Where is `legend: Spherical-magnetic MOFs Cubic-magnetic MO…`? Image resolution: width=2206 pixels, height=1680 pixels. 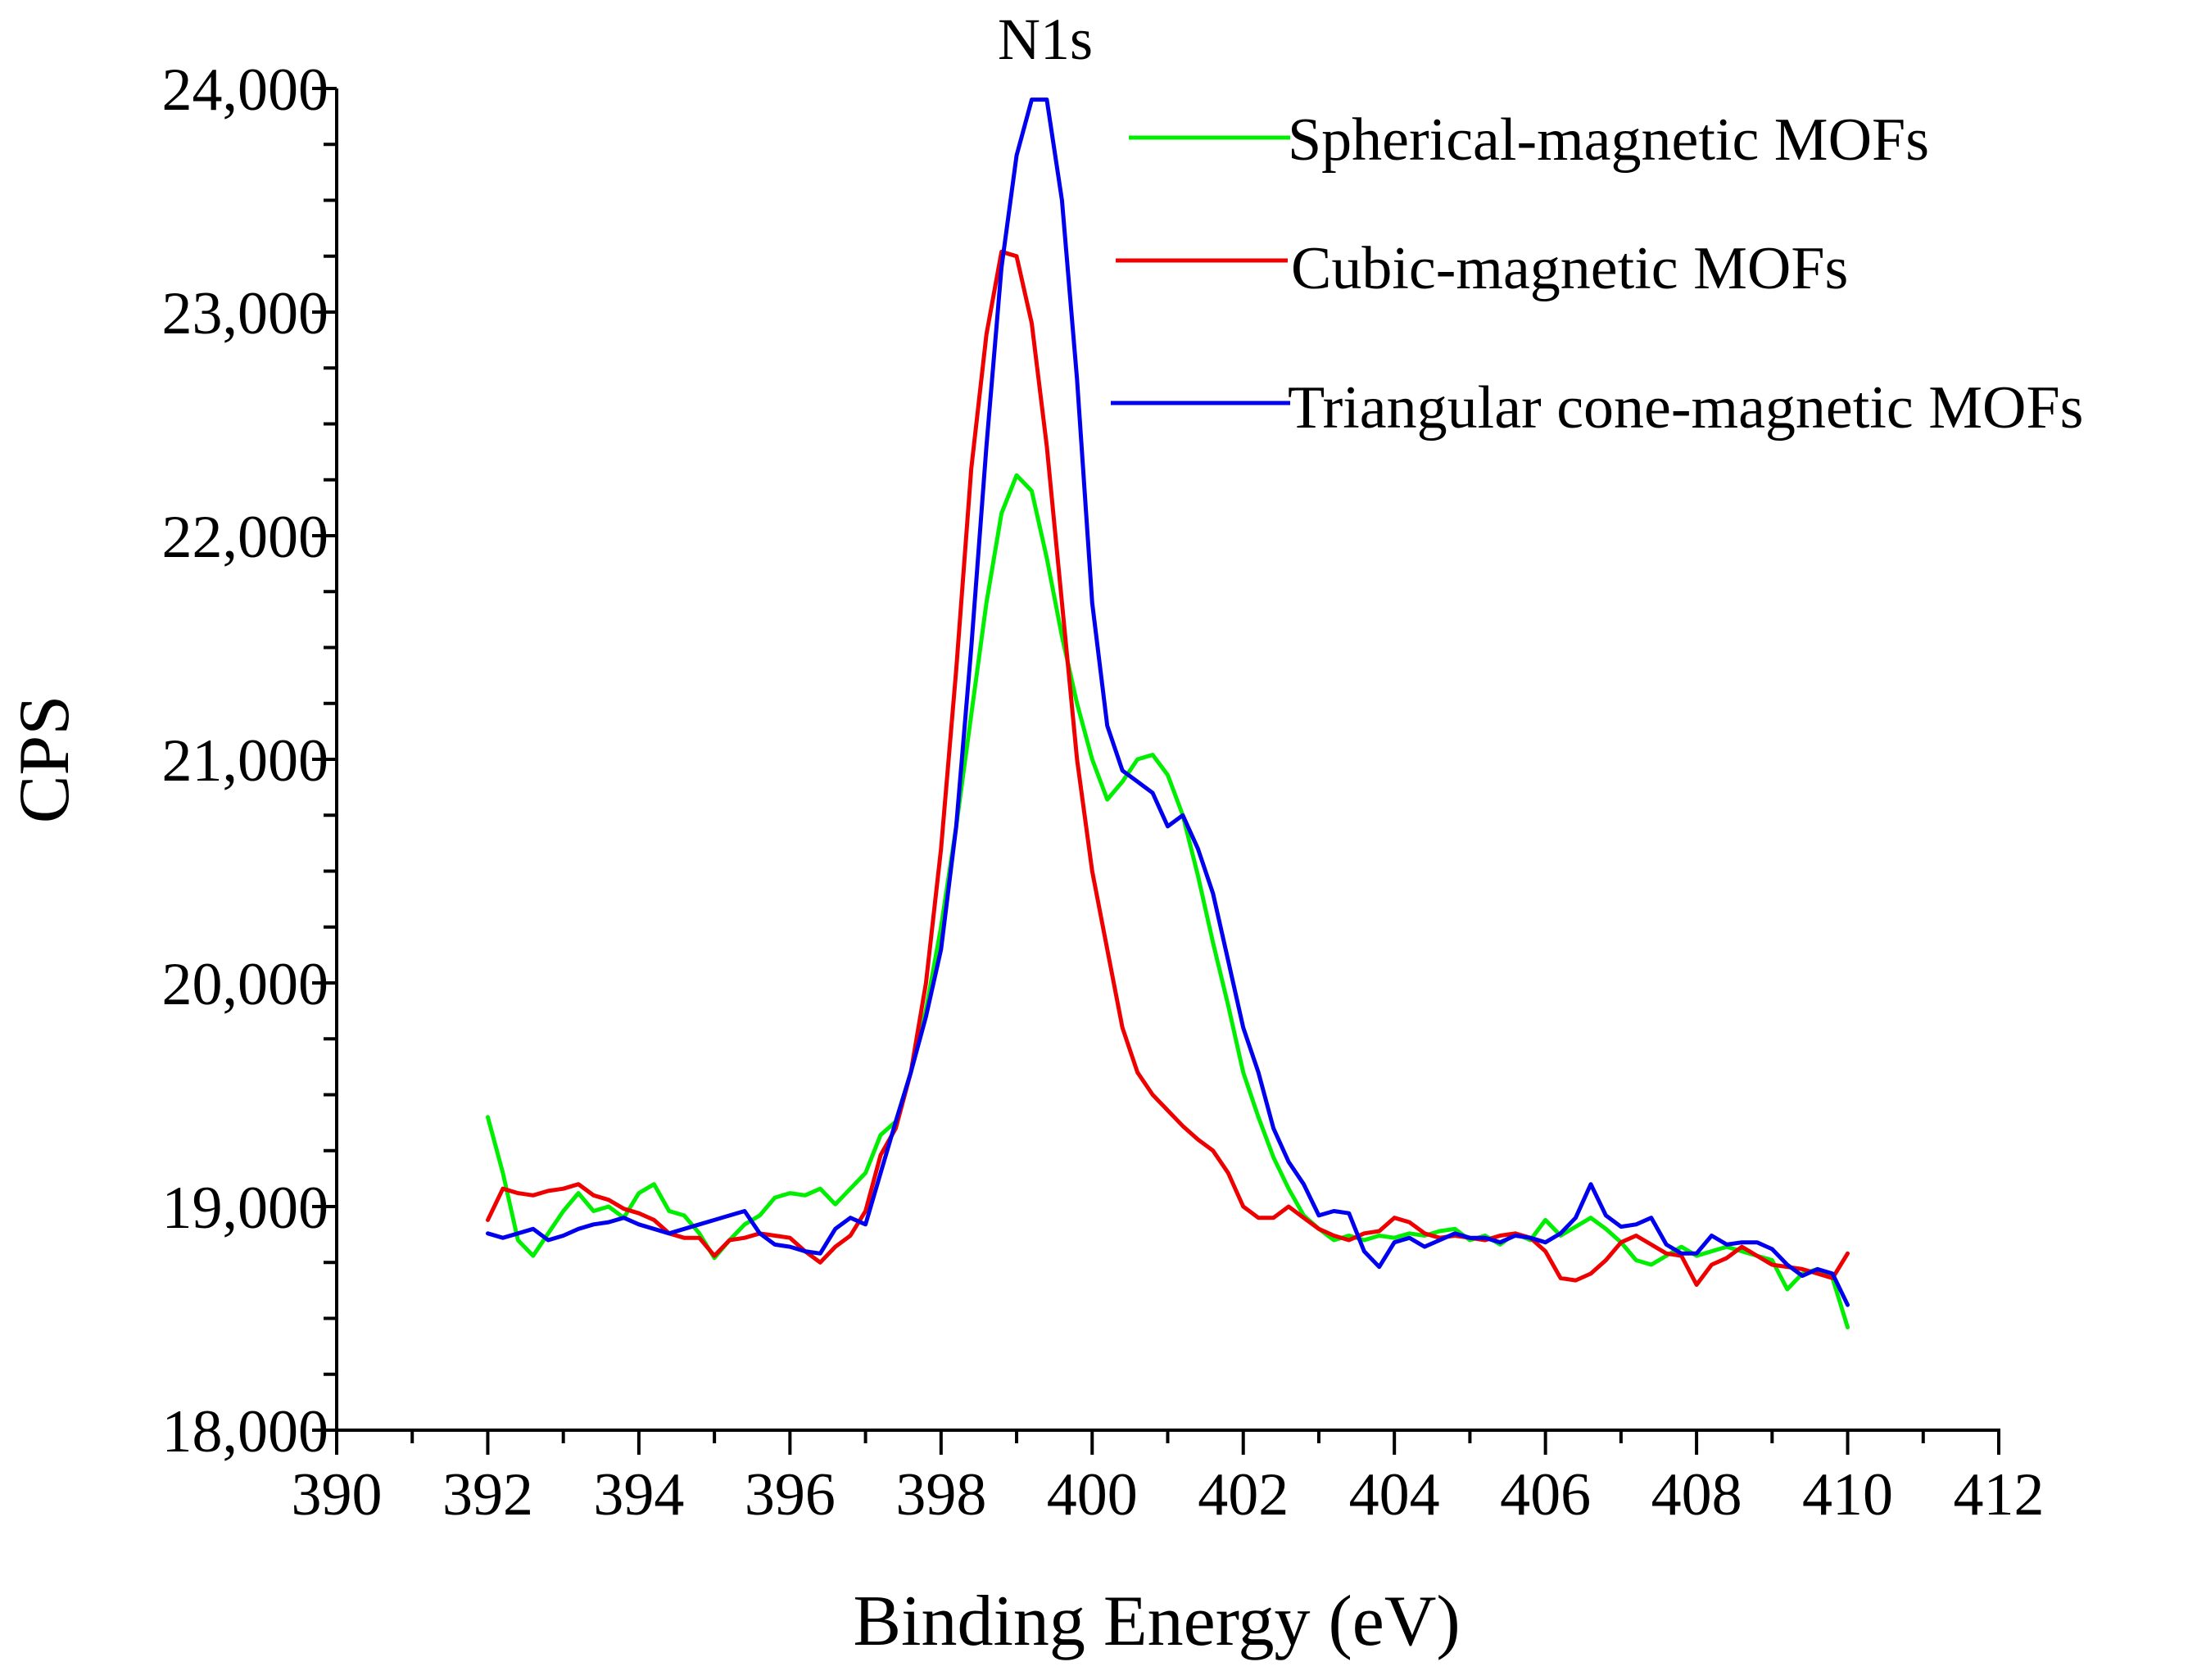 legend: Spherical-magnetic MOFs Cubic-magnetic MO… is located at coordinates (1597, 274).